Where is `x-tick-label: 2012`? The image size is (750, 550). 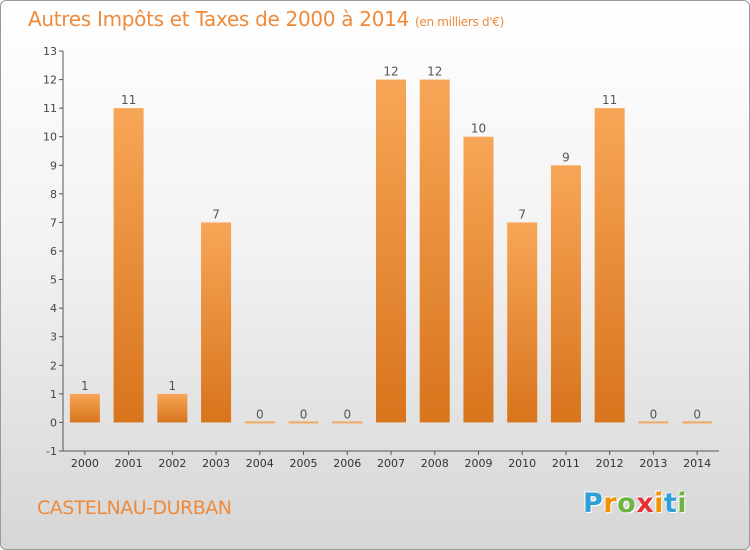
x-tick-label: 2012 is located at coordinates (610, 463).